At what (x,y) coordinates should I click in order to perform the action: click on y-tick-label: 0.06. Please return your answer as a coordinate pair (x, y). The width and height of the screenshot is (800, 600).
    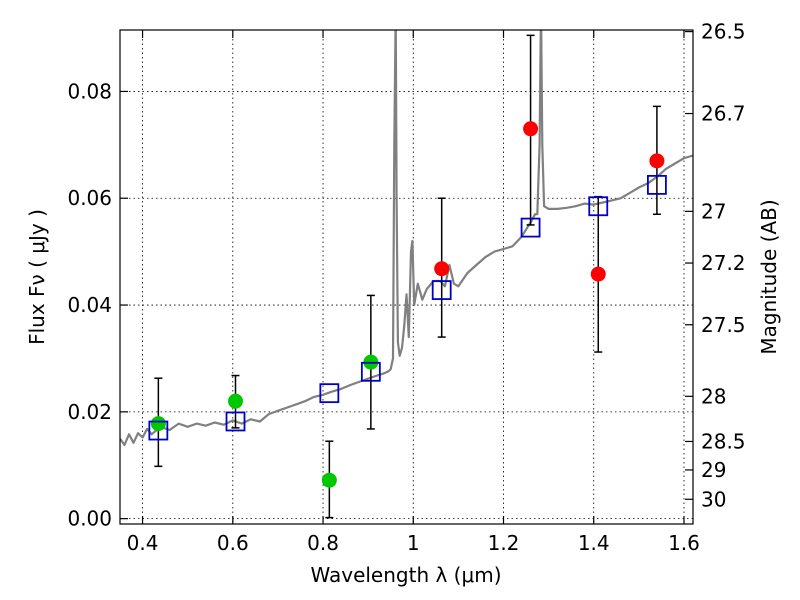
    Looking at the image, I should click on (89, 198).